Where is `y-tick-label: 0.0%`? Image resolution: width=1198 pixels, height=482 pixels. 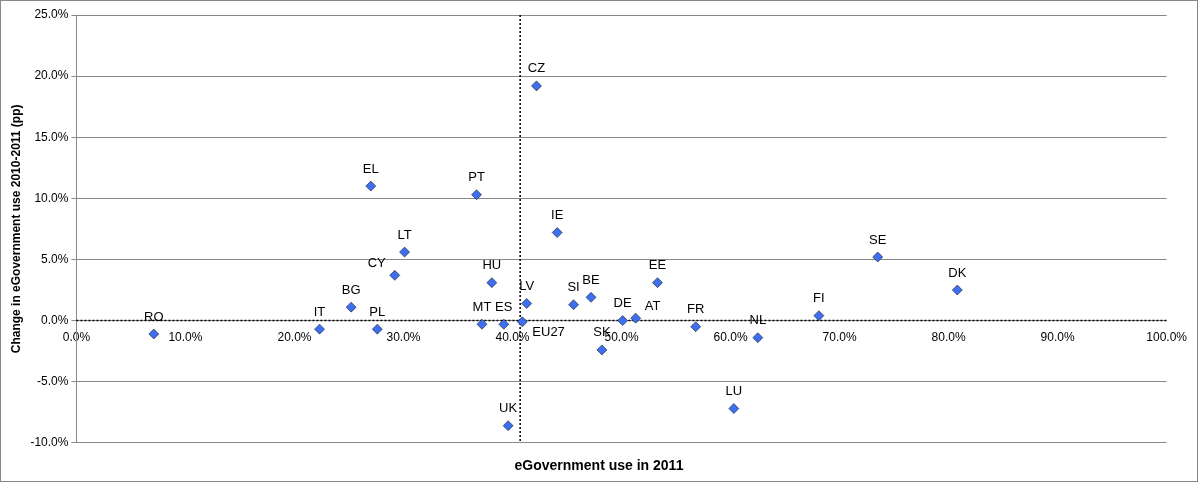 y-tick-label: 0.0% is located at coordinates (55, 319).